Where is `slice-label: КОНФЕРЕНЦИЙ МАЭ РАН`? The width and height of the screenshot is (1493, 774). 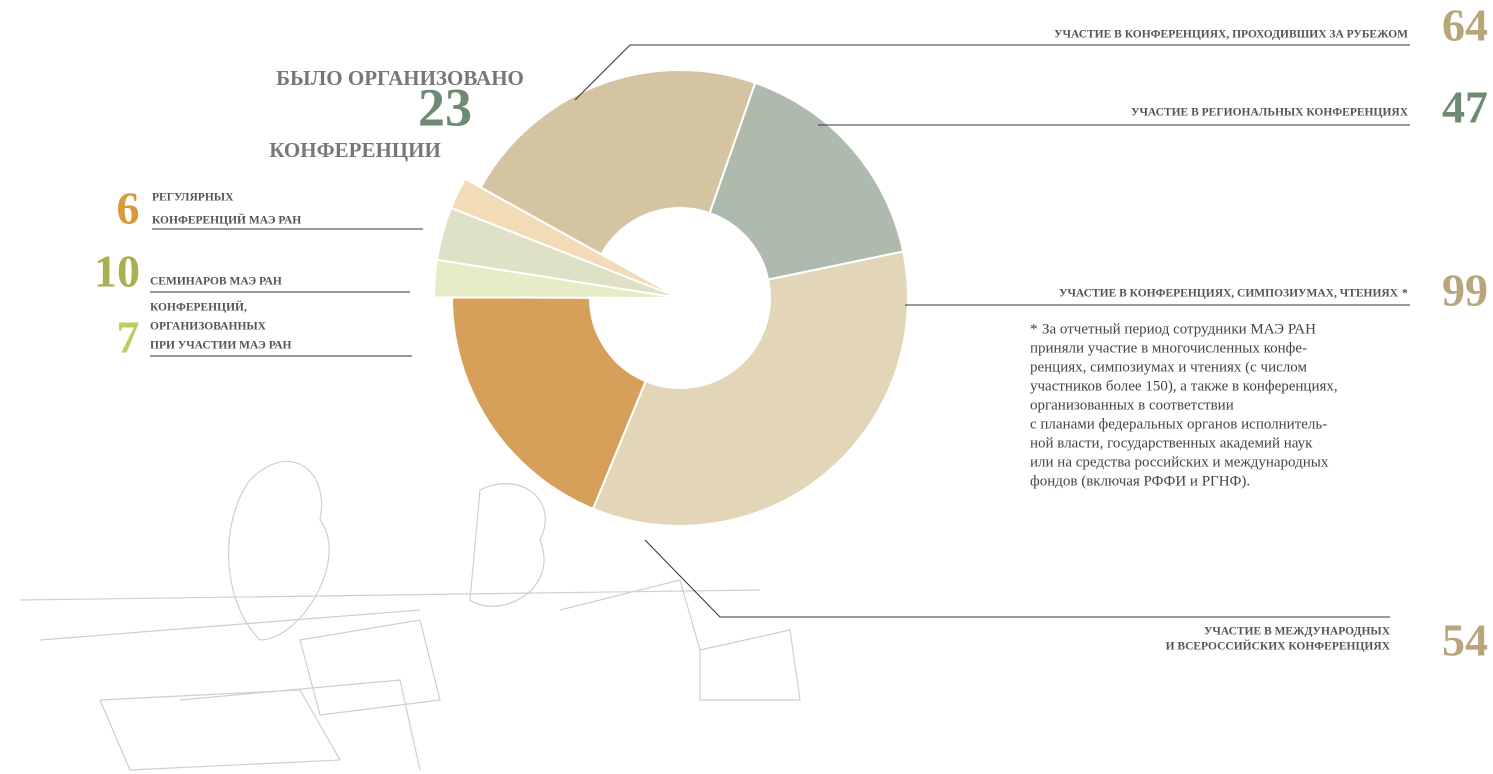
slice-label: КОНФЕРЕНЦИЙ МАЭ РАН is located at coordinates (226, 220).